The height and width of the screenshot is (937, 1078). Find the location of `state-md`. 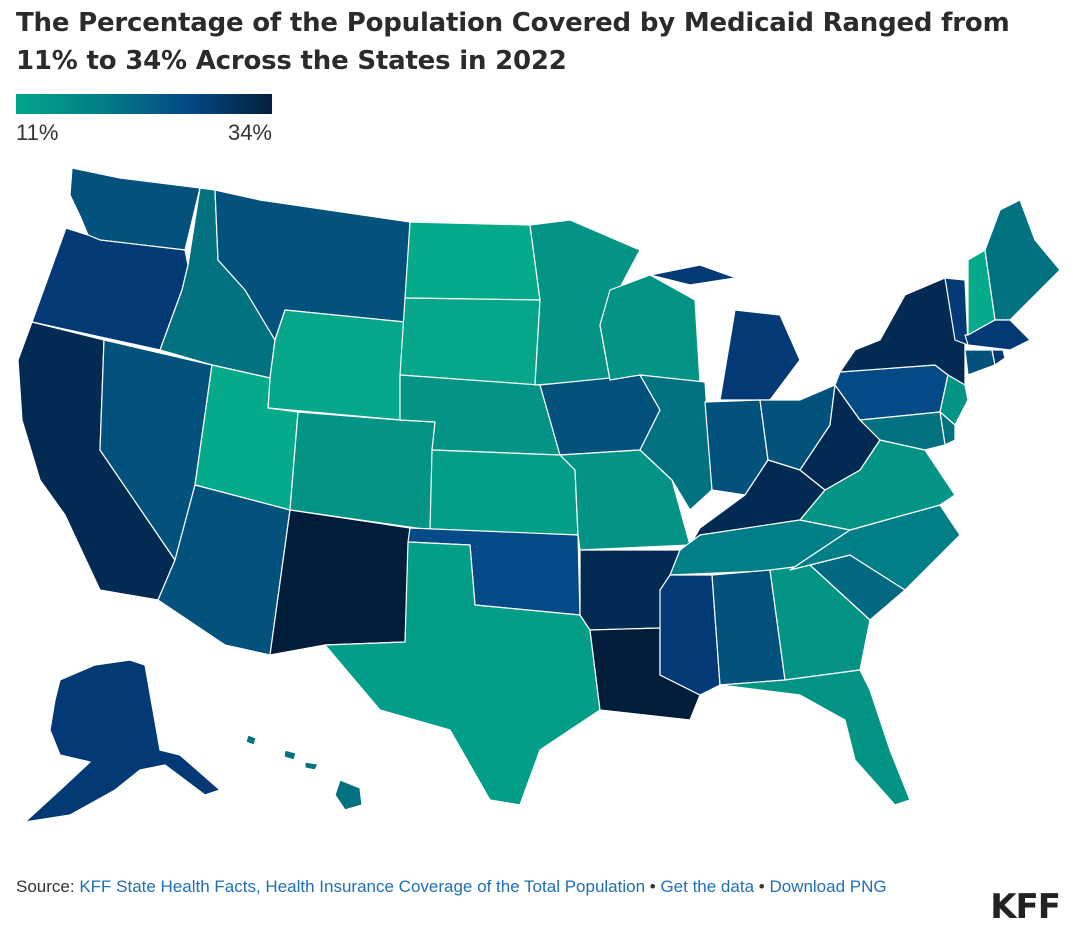

state-md is located at coordinates (902, 431).